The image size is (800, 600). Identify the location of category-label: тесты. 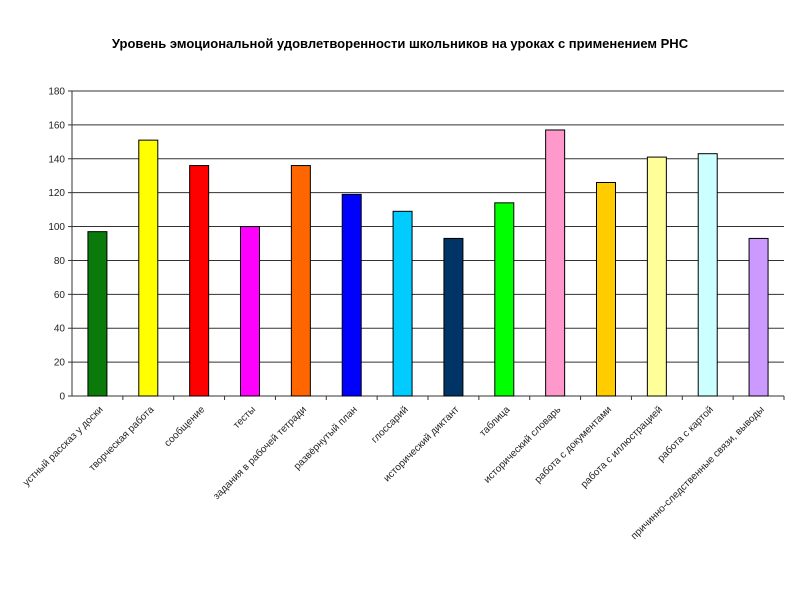
(244, 417).